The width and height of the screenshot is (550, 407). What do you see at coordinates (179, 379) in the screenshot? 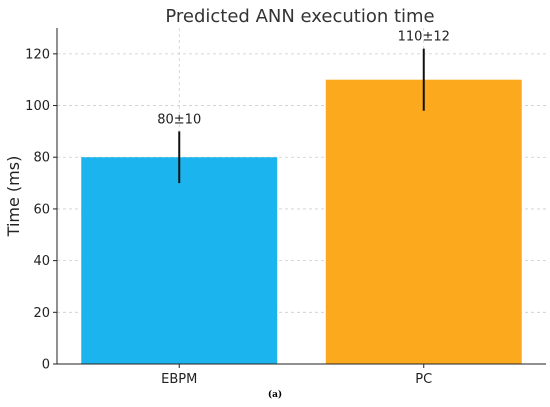
I see `x-tick-label-ebpm: EBPM` at bounding box center [179, 379].